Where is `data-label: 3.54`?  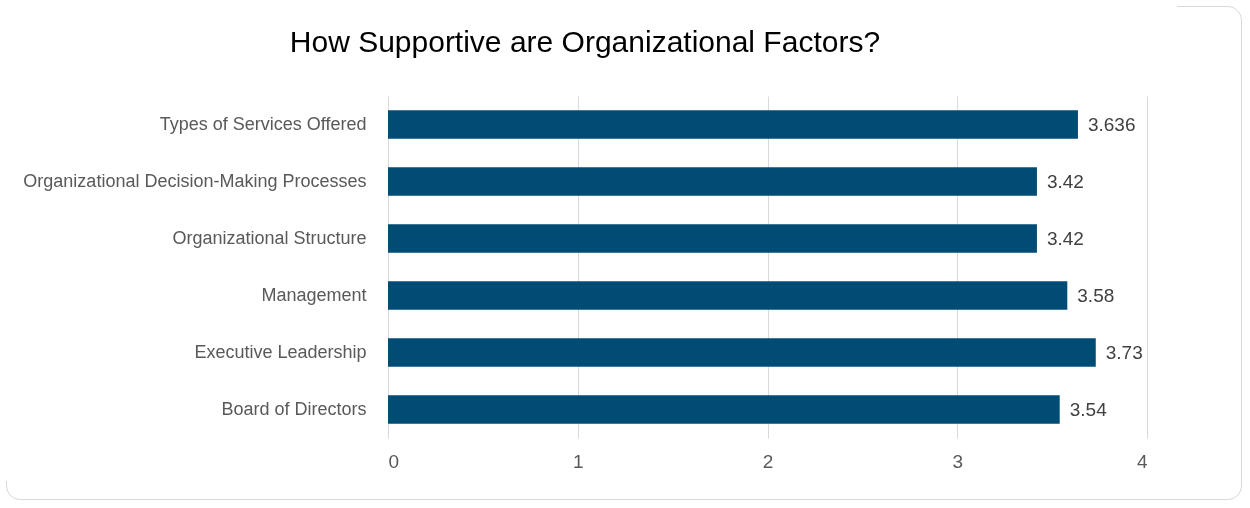
data-label: 3.54 is located at coordinates (1088, 409).